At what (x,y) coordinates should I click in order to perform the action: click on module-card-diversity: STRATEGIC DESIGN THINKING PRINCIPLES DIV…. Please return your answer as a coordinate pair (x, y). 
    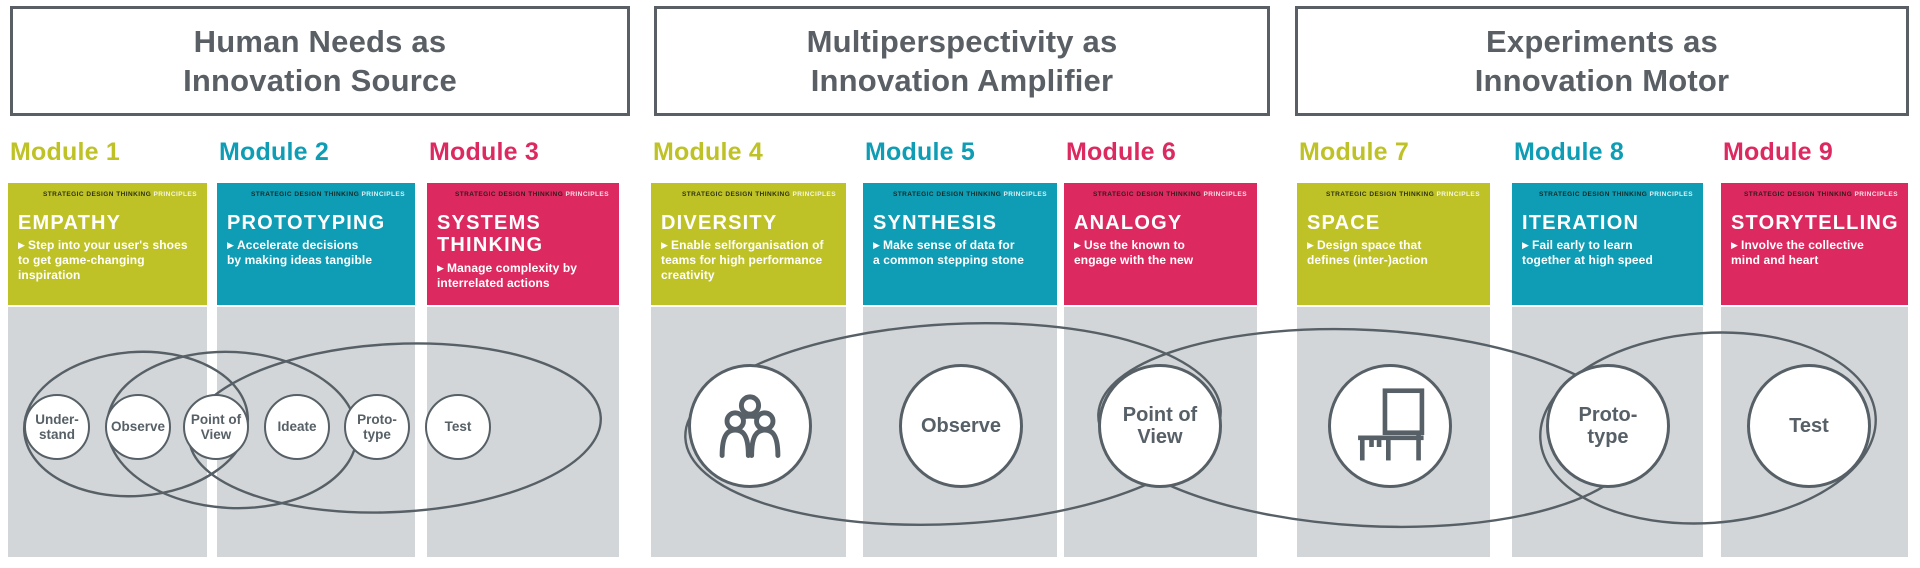
    Looking at the image, I should click on (748, 244).